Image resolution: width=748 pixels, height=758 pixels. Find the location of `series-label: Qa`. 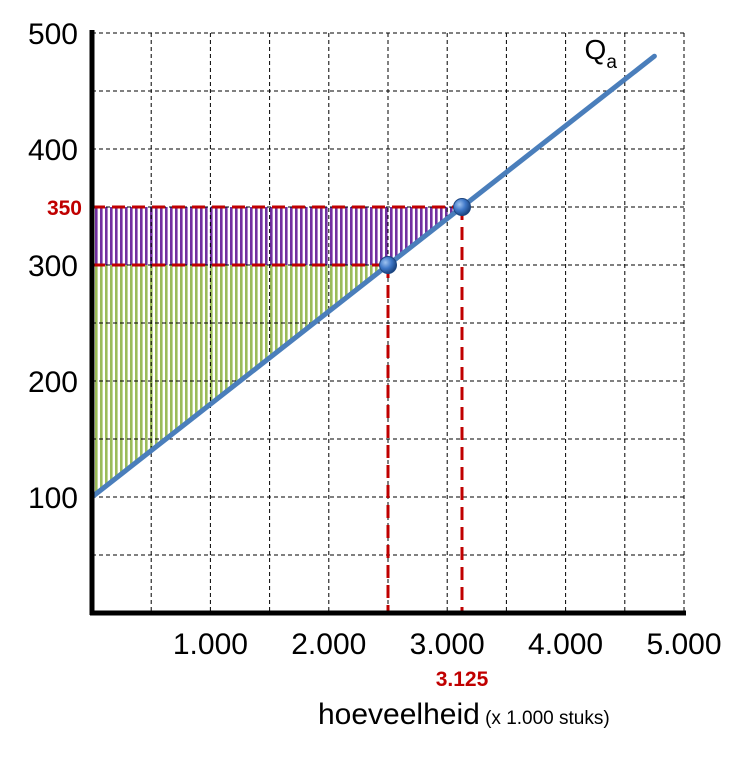

series-label: Qa is located at coordinates (601, 53).